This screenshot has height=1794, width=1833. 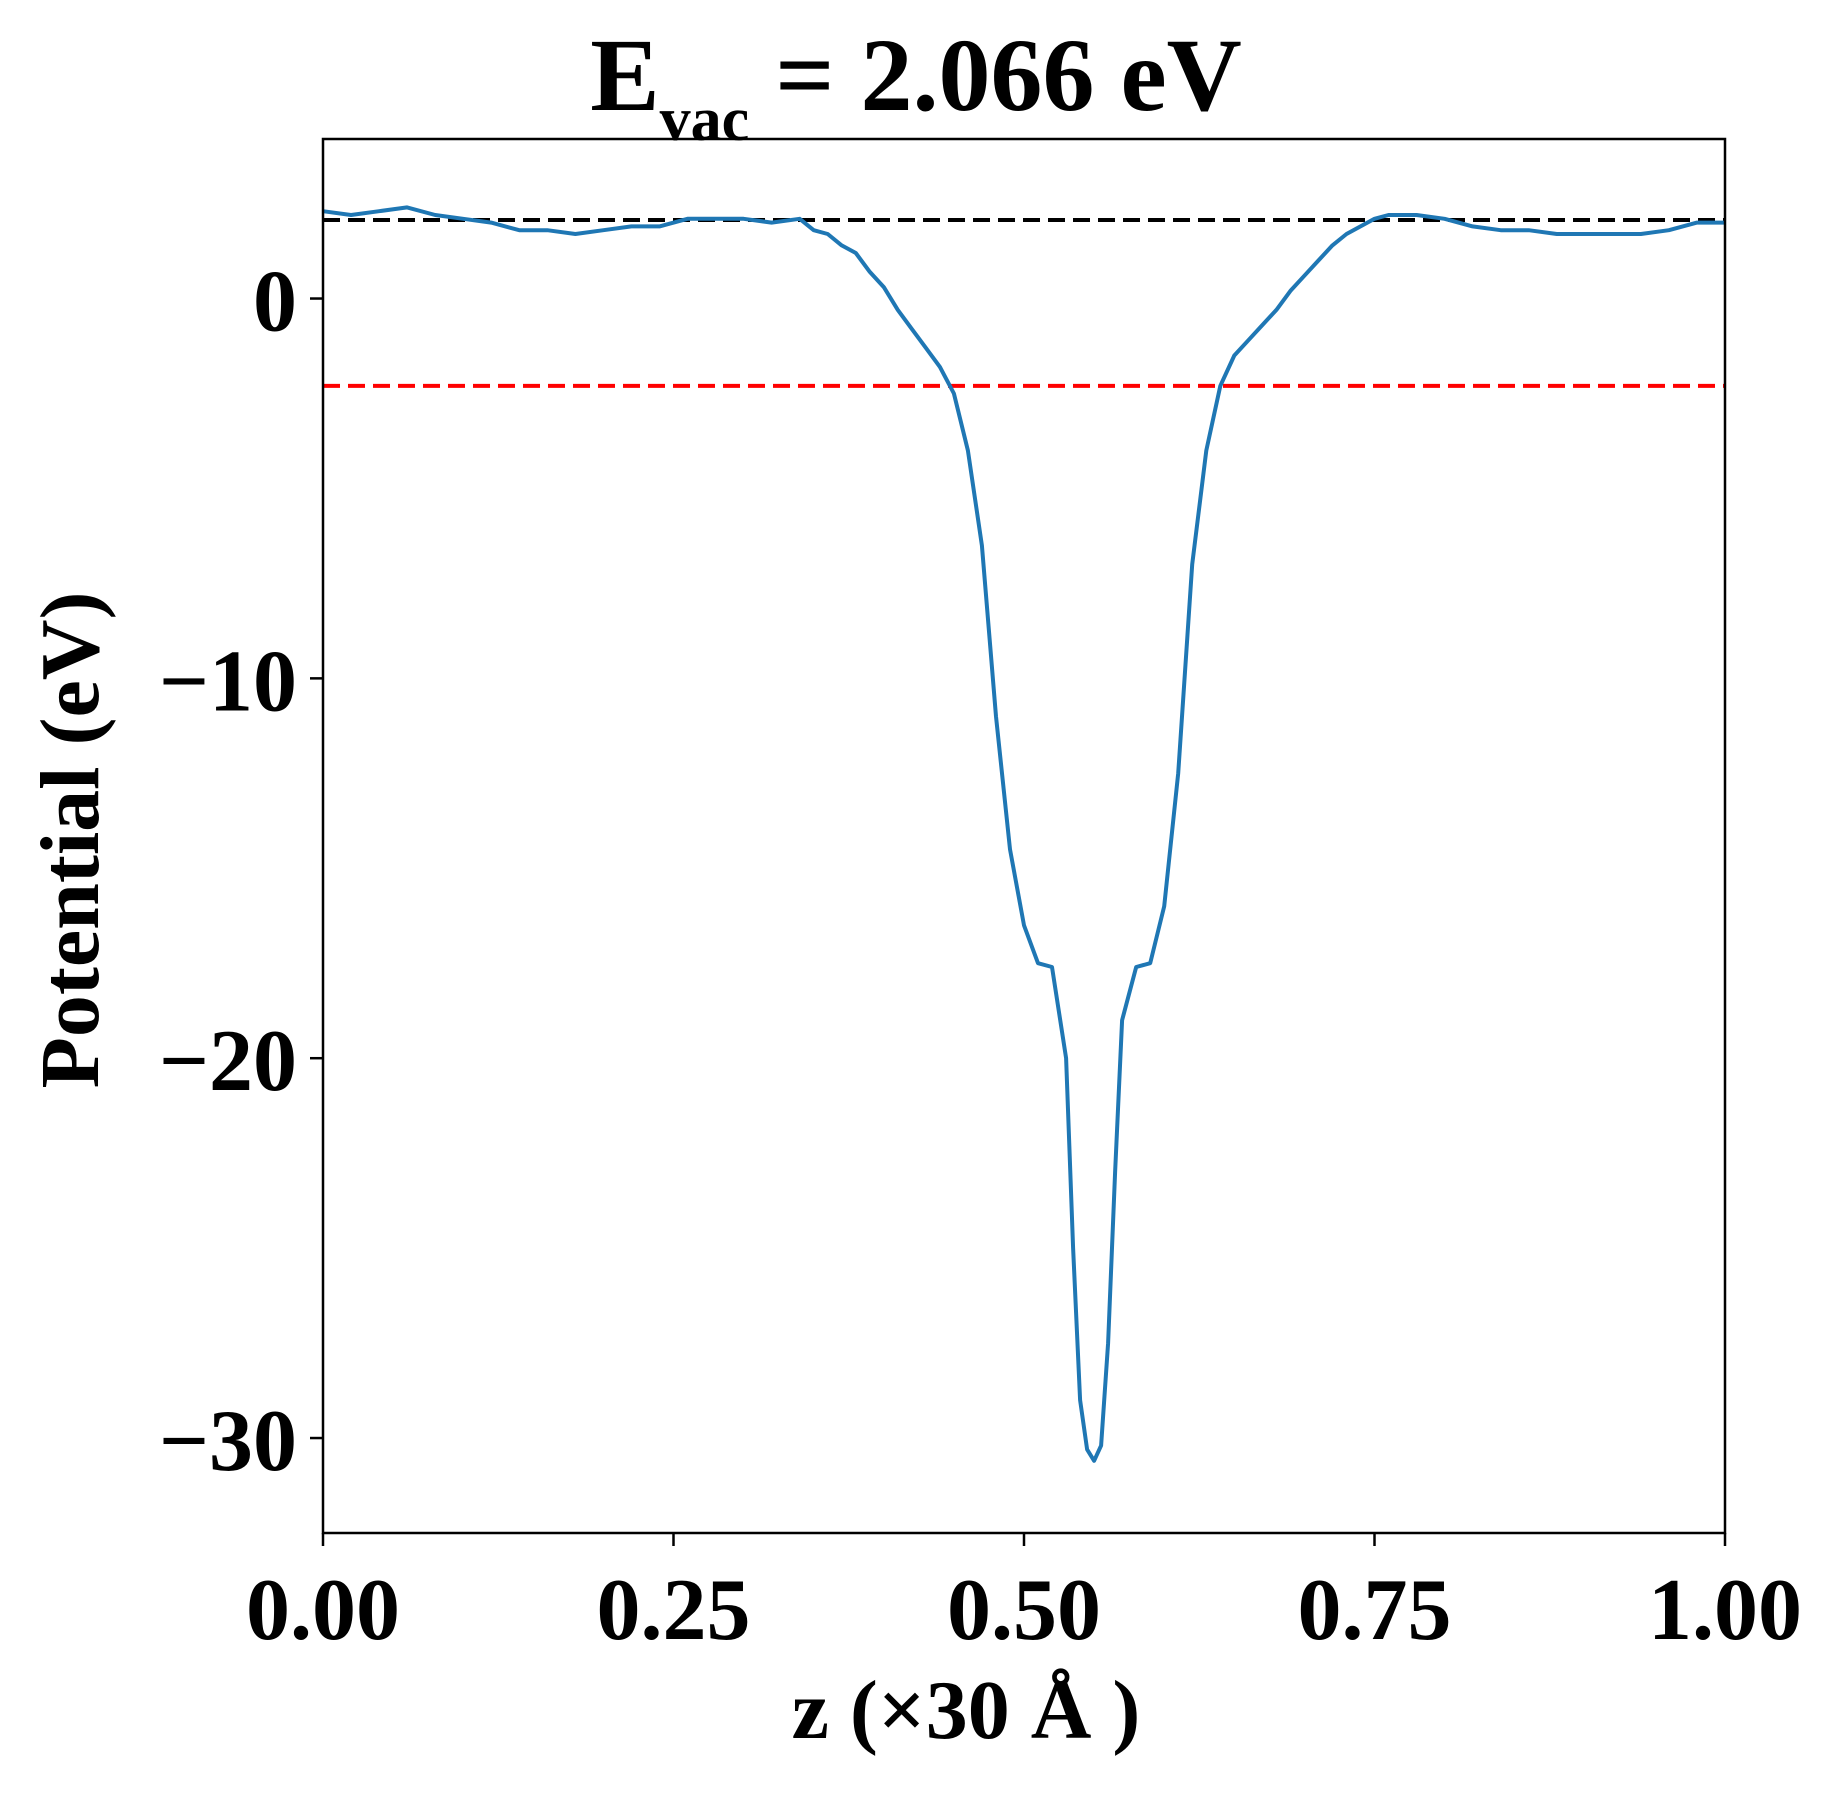 I want to click on title-value: = 2.066 eV, so click(x=995, y=75).